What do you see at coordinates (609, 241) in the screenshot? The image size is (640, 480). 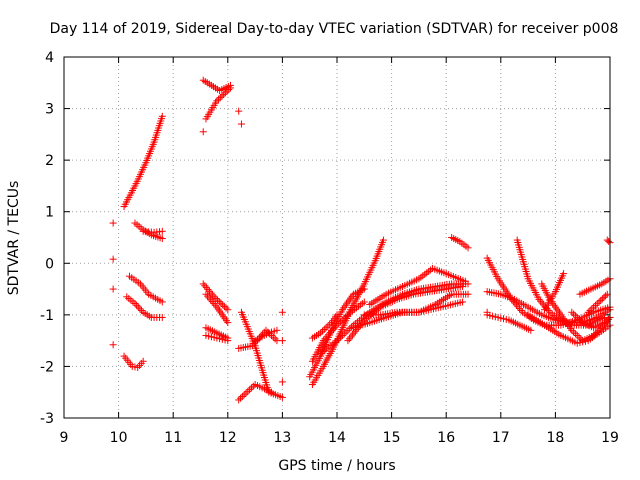 I see `data-point-arc-ak` at bounding box center [609, 241].